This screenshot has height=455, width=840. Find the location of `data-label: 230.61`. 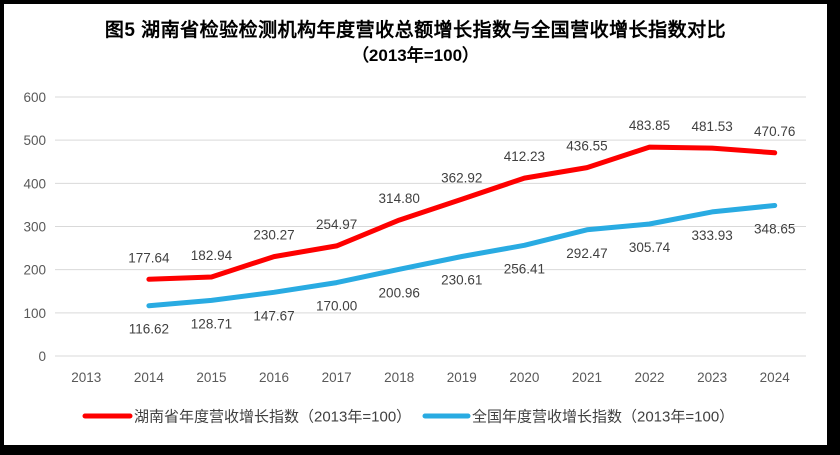

data-label: 230.61 is located at coordinates (461, 279).